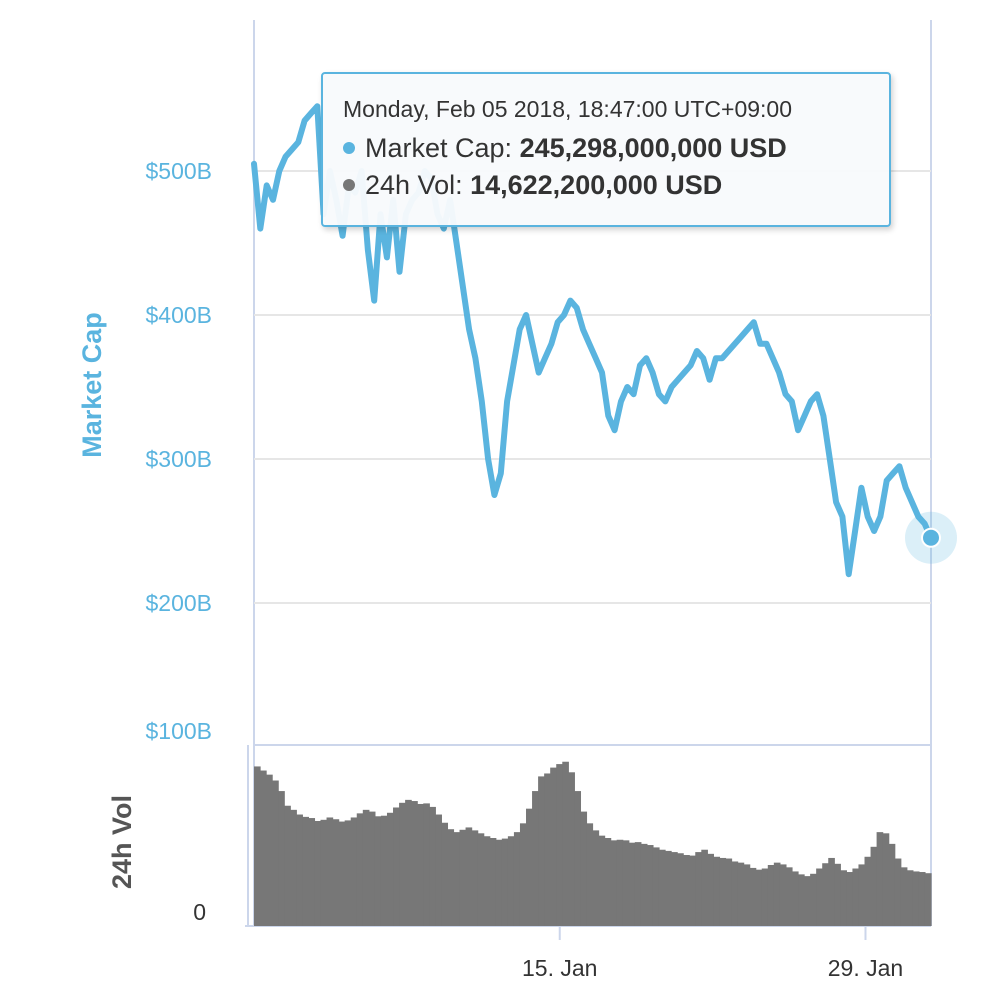  I want to click on tooltip-market-cap-value: 245,298,000,000 USD, so click(653, 148).